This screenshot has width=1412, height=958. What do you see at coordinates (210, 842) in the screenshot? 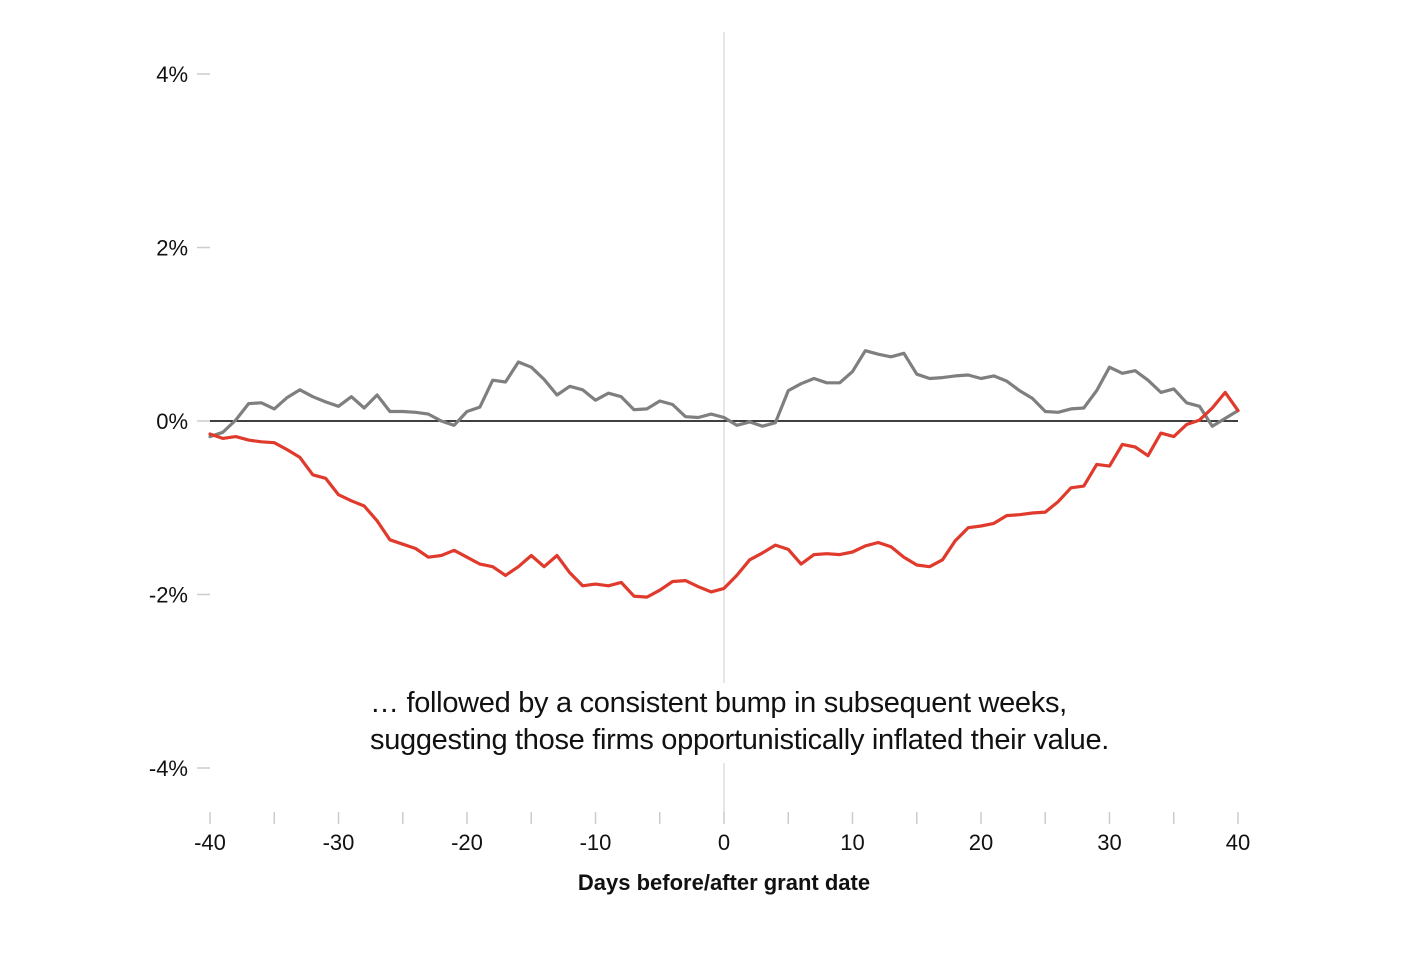
I see `x-tick-label: -40` at bounding box center [210, 842].